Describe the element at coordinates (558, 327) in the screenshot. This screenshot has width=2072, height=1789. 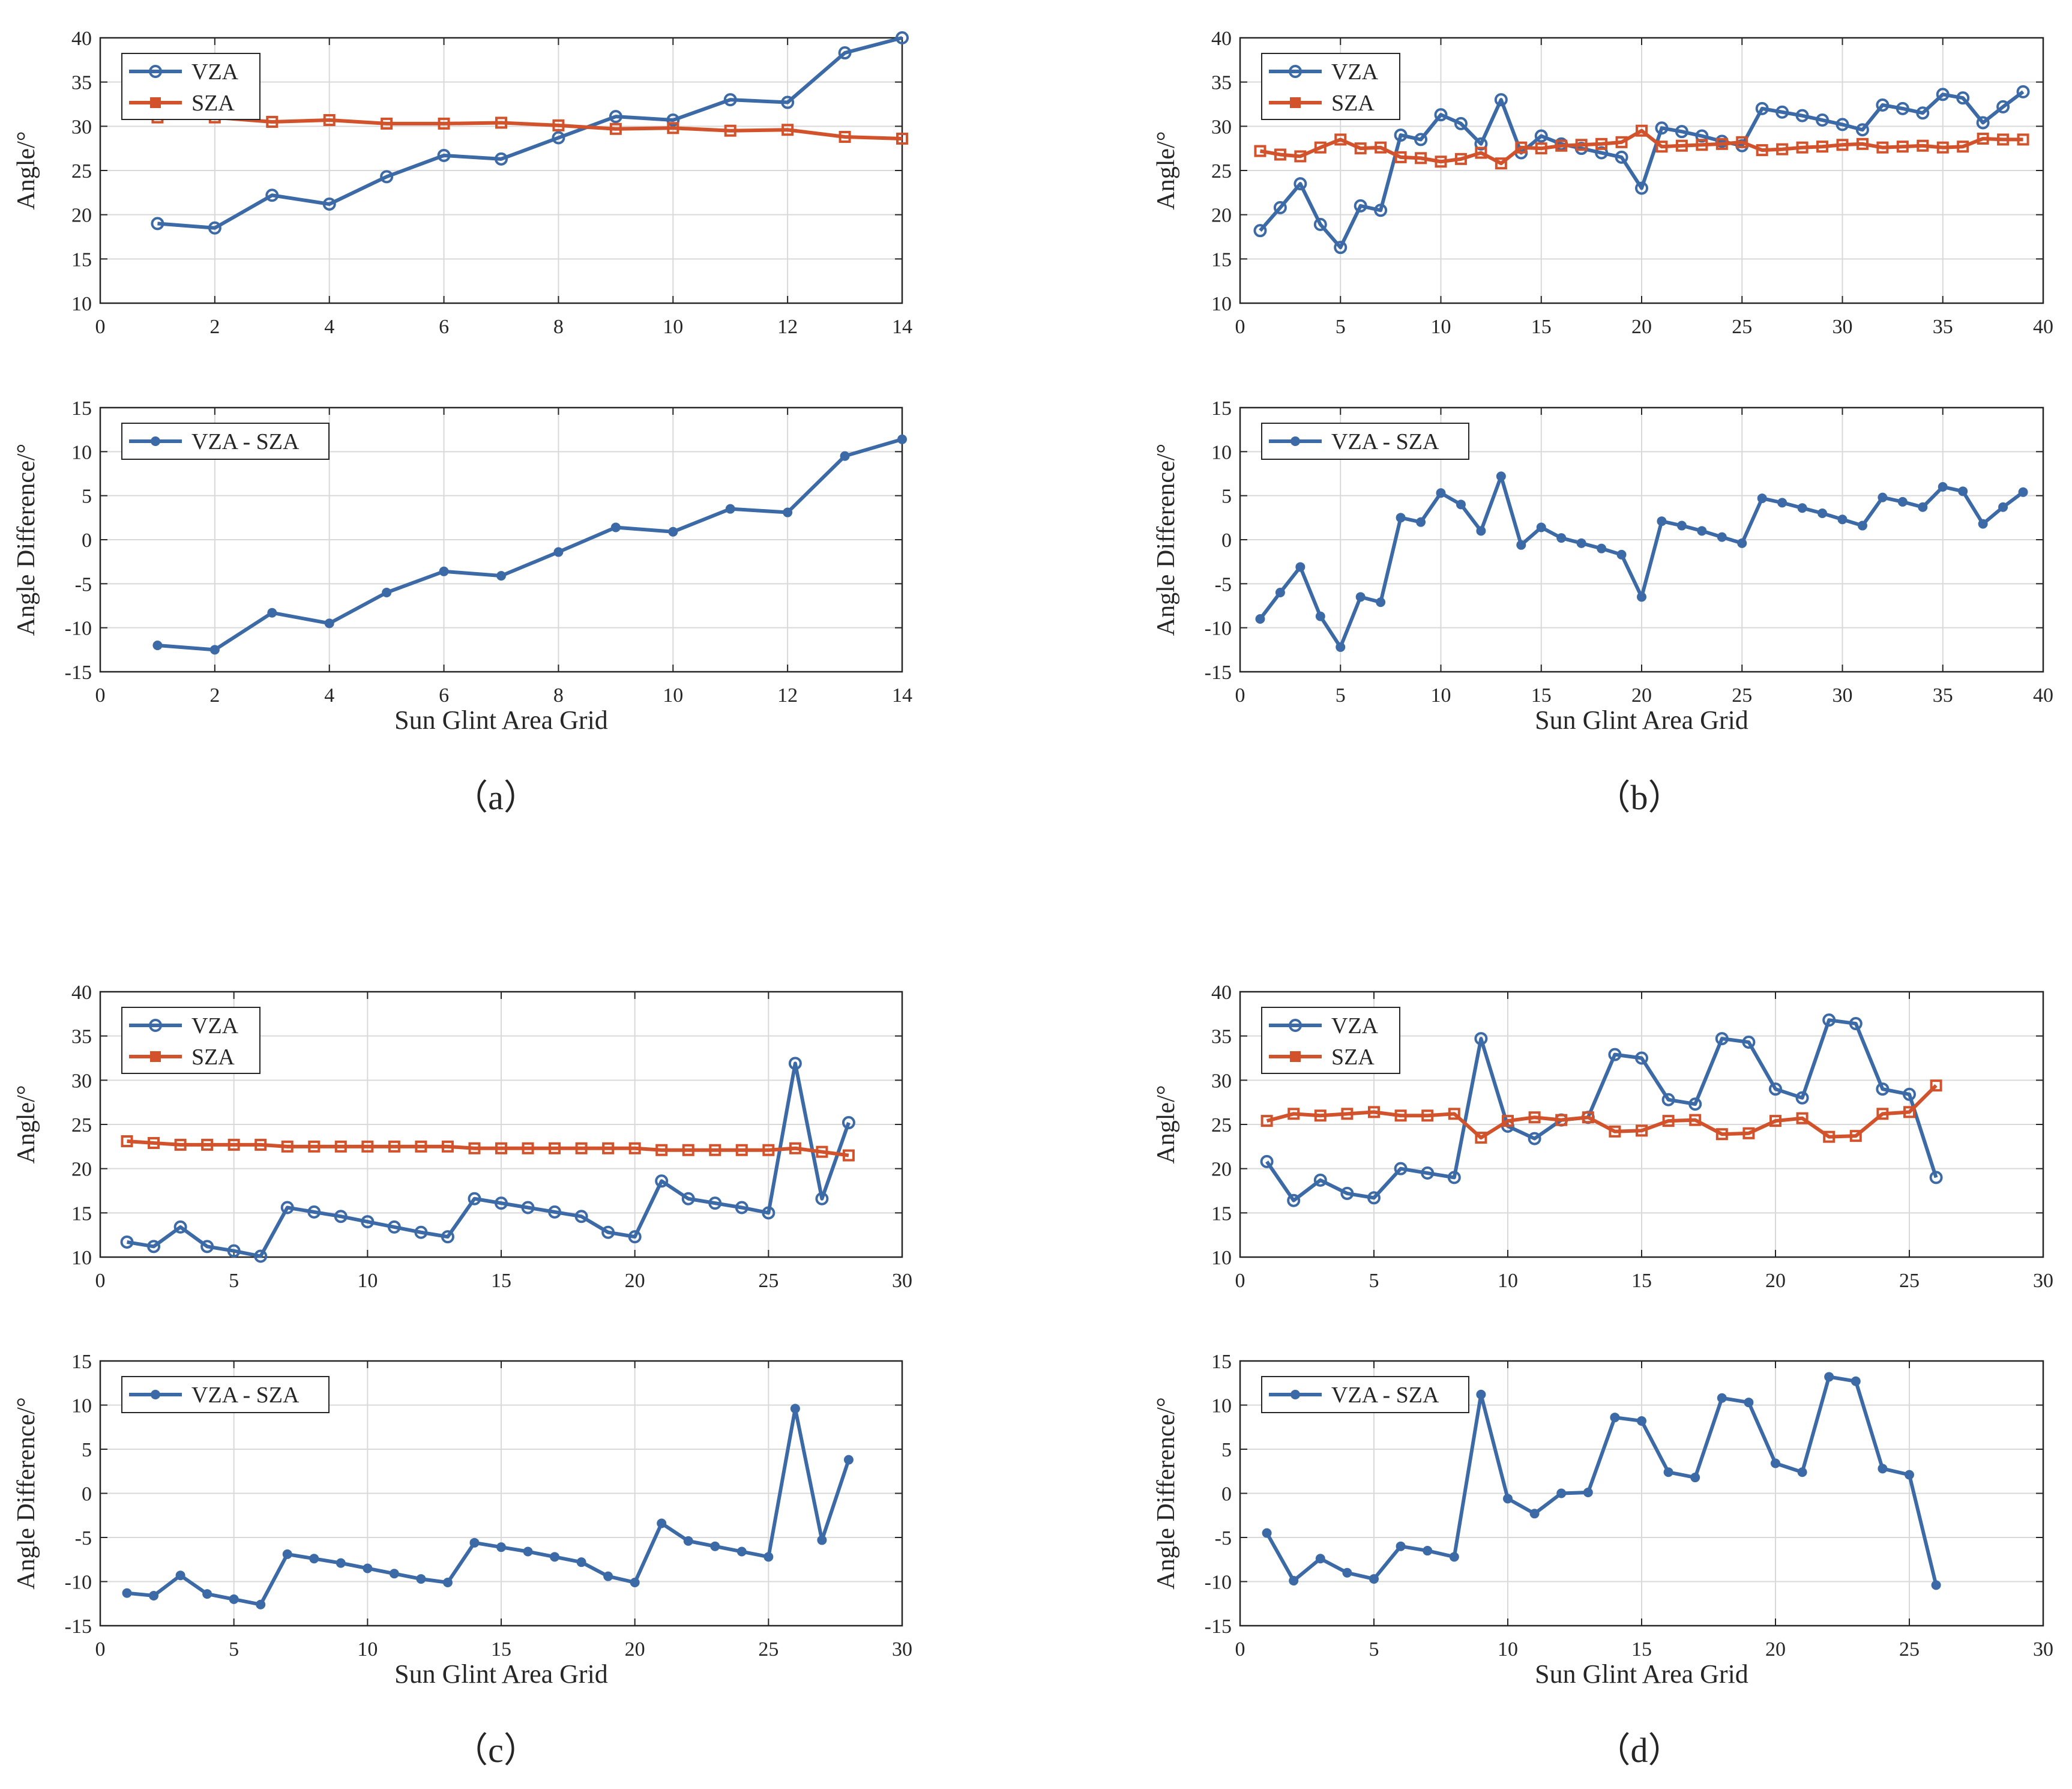
I see `chart-0-x-tick-label: 8` at that location.